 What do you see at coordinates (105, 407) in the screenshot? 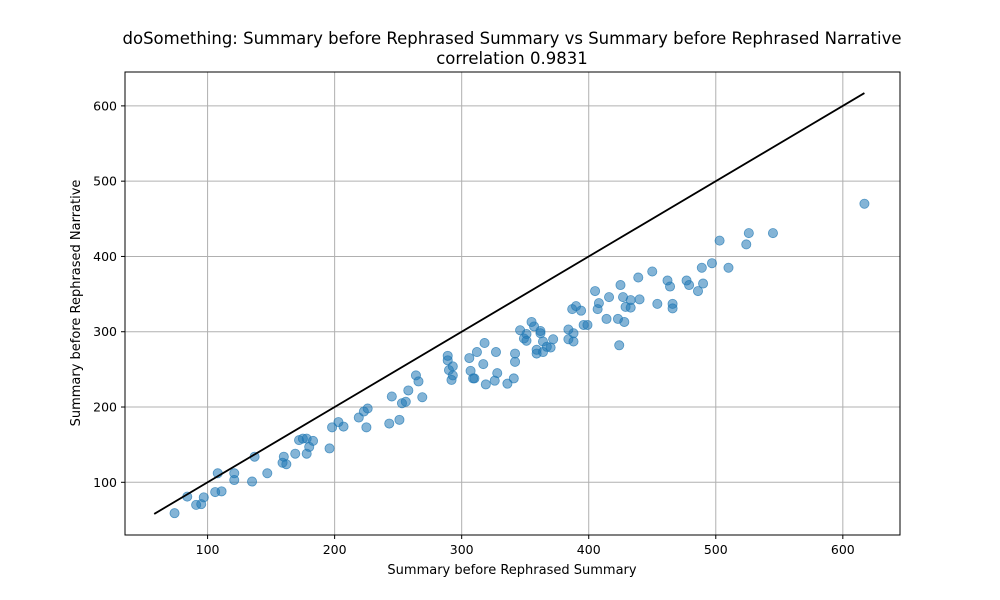
I see `y-tick-label: 200` at bounding box center [105, 407].